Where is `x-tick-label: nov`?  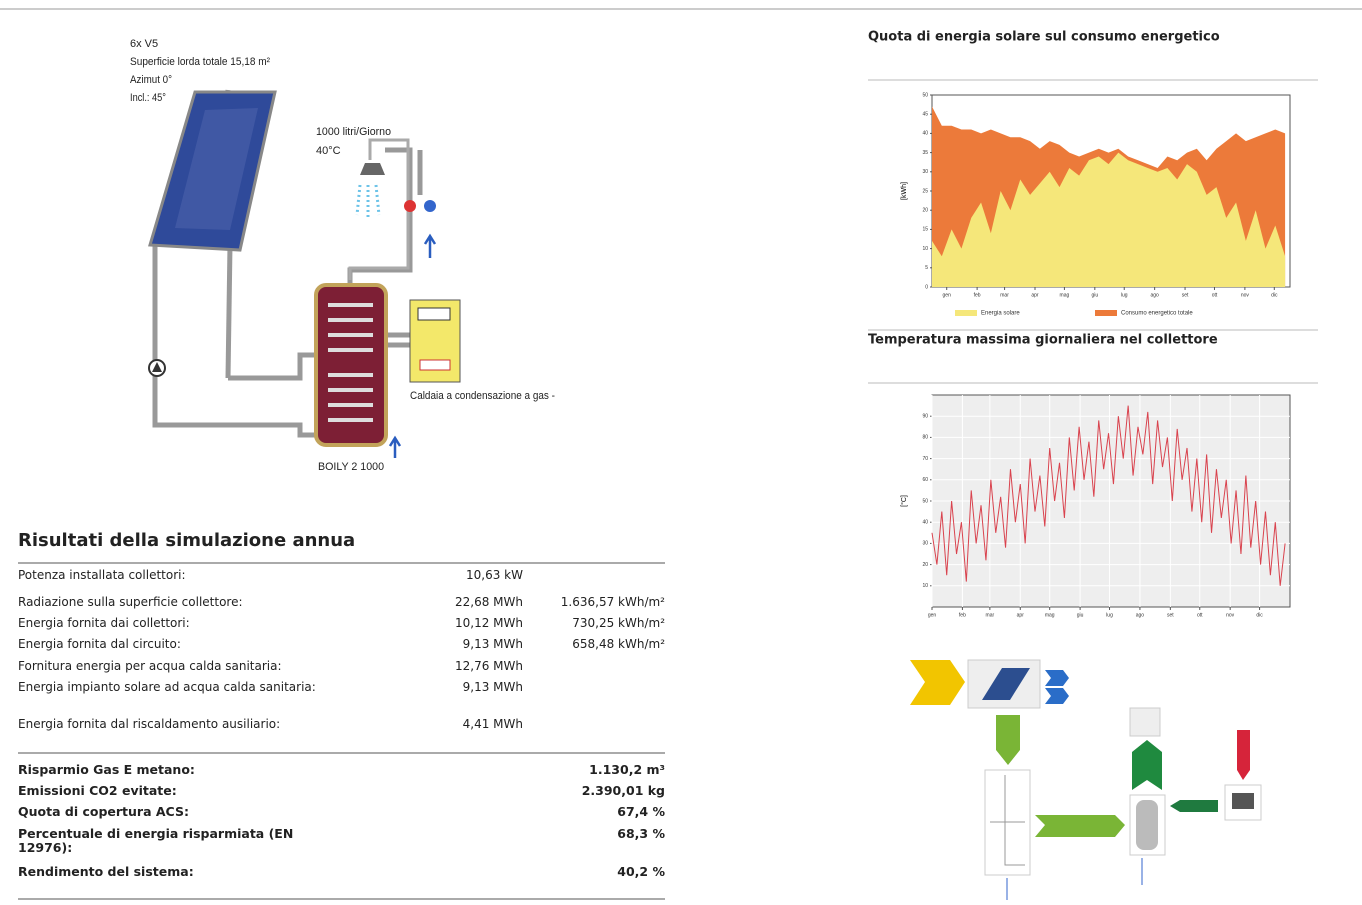 x-tick-label: nov is located at coordinates (1245, 295).